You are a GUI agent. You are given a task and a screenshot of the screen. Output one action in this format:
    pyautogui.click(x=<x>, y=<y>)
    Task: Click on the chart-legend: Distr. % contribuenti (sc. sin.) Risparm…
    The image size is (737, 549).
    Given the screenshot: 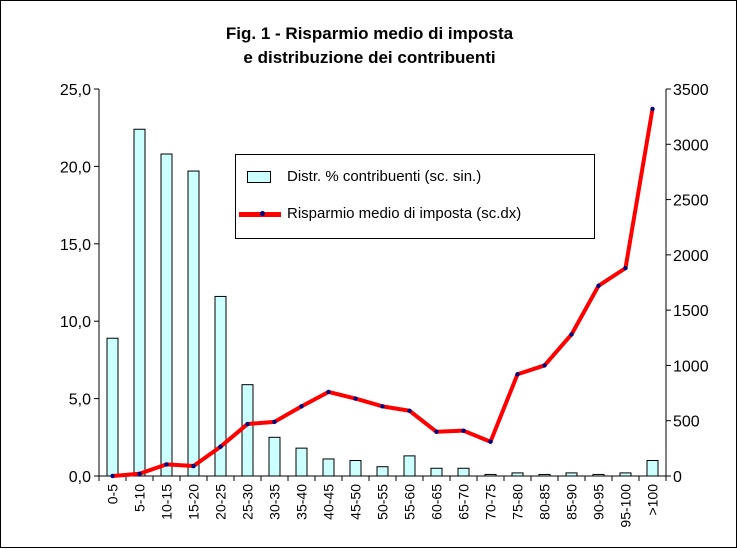 What is the action you would take?
    pyautogui.click(x=415, y=196)
    